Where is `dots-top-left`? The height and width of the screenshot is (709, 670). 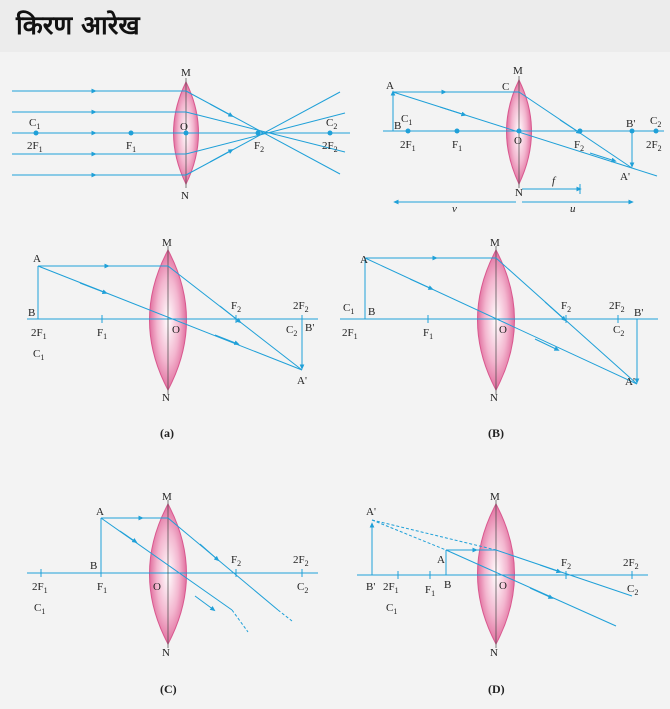 dots-top-left is located at coordinates (183, 133).